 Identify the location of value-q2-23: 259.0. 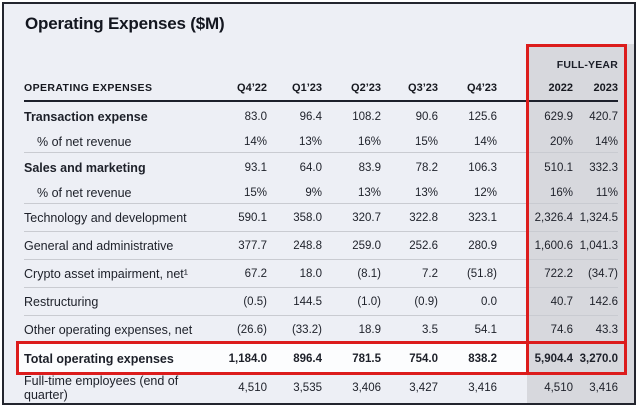
(366, 245).